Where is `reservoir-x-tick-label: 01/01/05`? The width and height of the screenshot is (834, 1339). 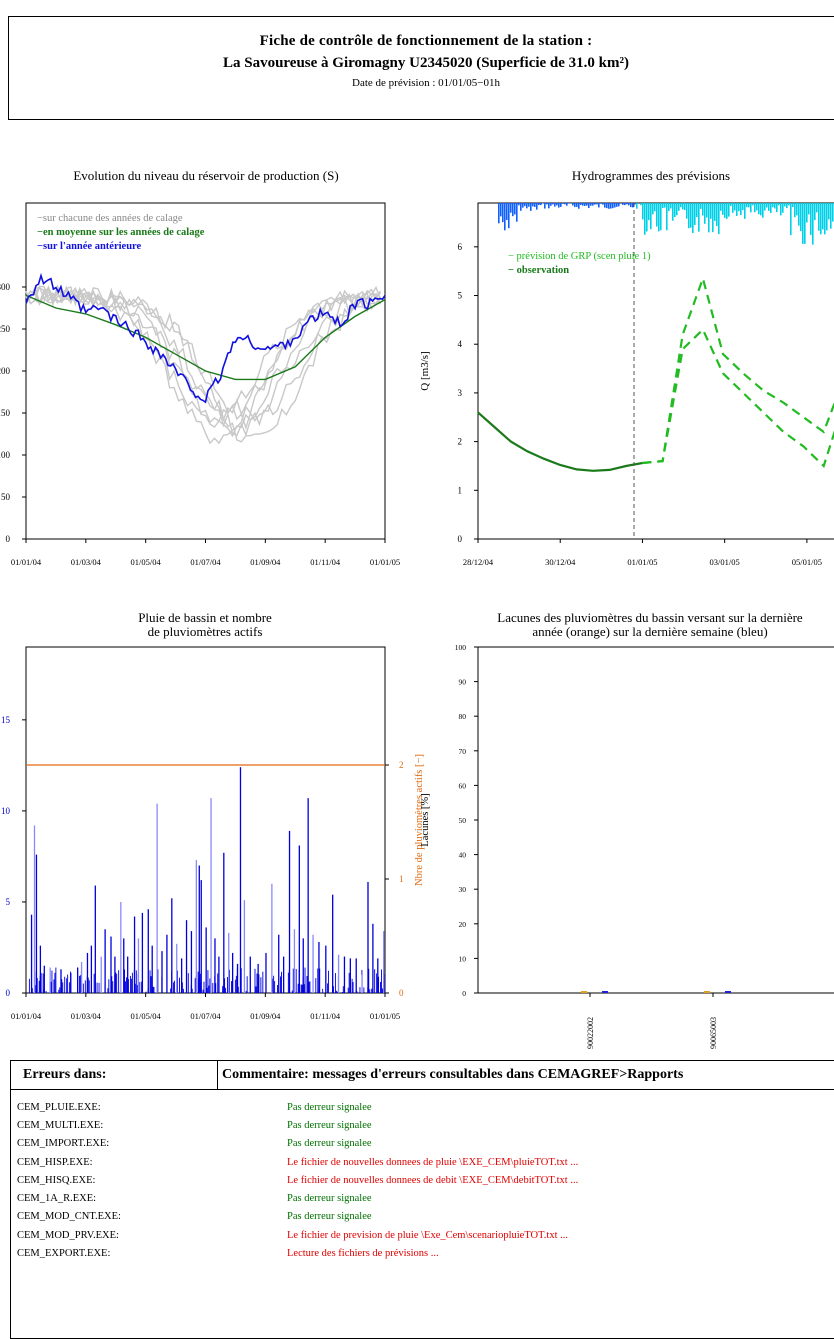
reservoir-x-tick-label: 01/01/05 is located at coordinates (385, 562).